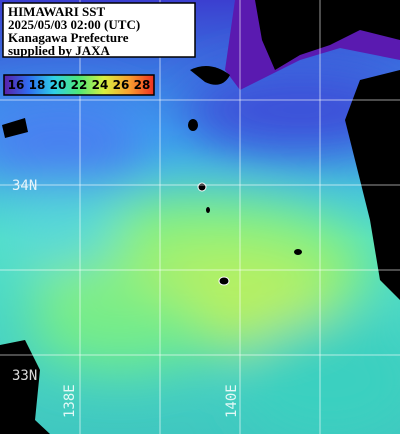 This screenshot has height=434, width=400. I want to click on colorbar-label: 18, so click(37, 85).